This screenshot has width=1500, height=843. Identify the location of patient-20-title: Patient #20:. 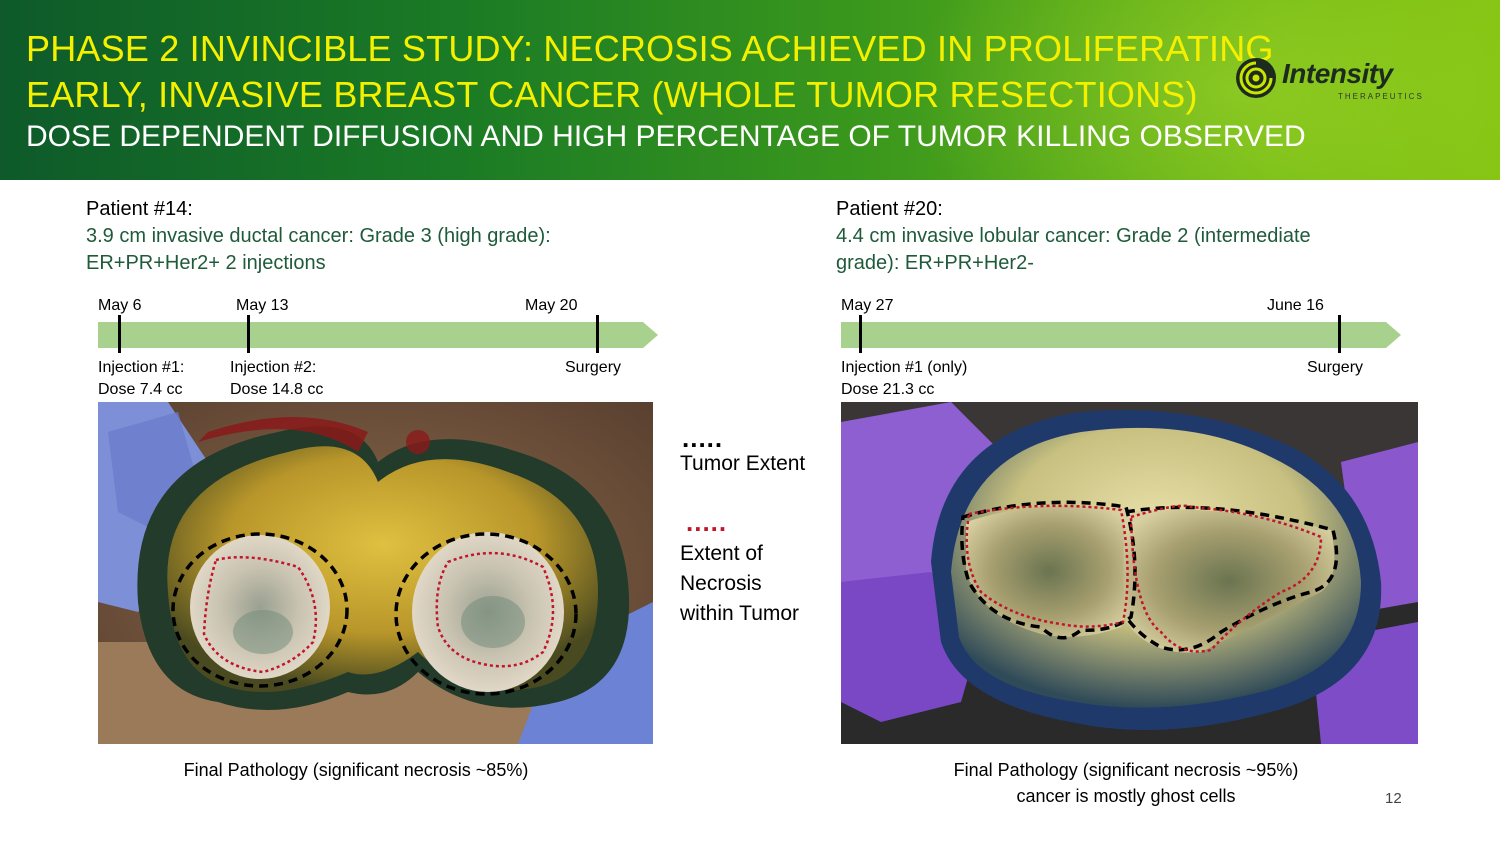
(889, 209).